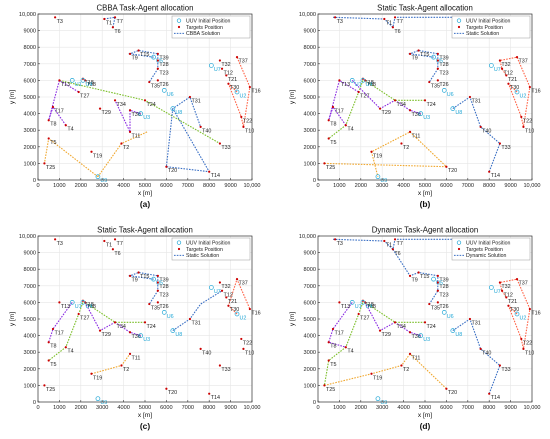 This screenshot has height=439, width=550. I want to click on x-tick-label: 4000, so click(403, 186).